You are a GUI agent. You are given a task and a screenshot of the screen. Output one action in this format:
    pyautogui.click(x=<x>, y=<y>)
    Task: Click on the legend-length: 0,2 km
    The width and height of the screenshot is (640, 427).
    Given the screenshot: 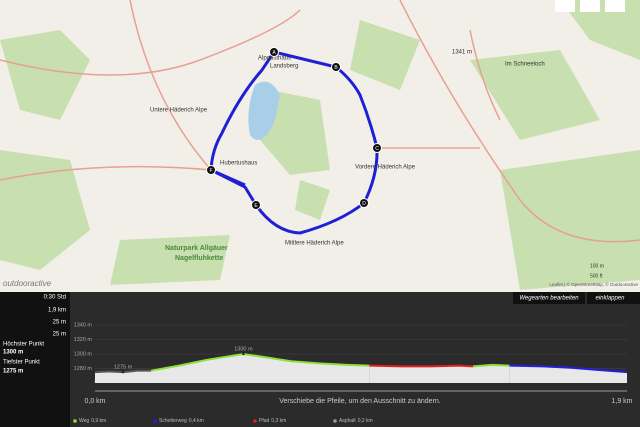 What is the action you would take?
    pyautogui.click(x=365, y=421)
    